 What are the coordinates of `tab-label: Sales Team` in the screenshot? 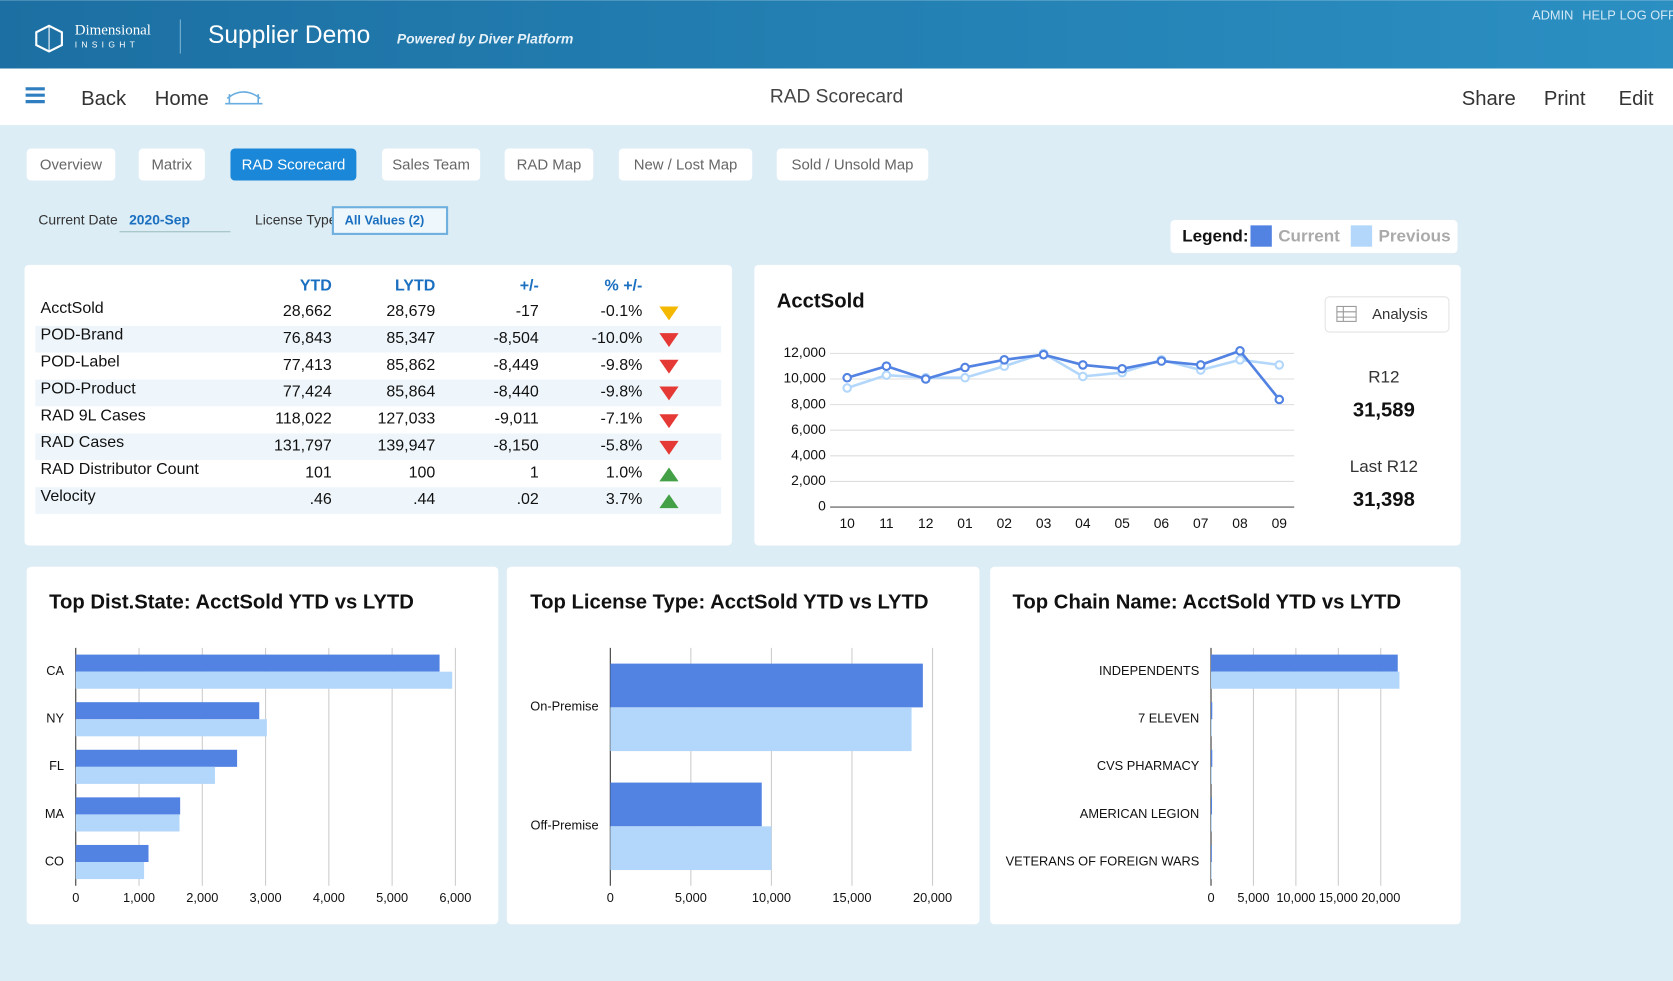 It's located at (431, 165).